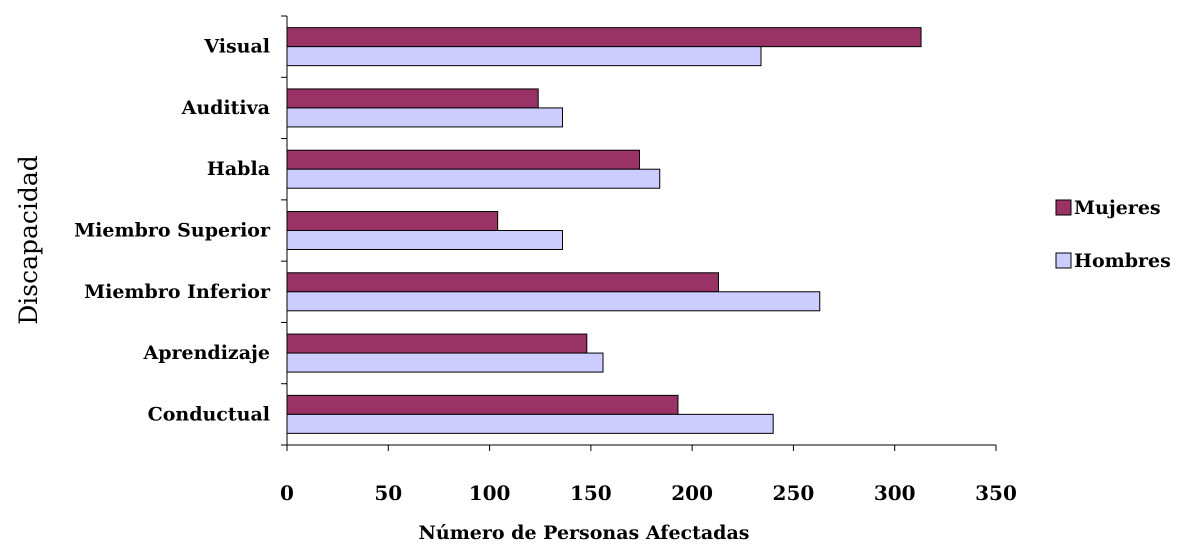 This screenshot has height=549, width=1186. What do you see at coordinates (236, 47) in the screenshot?
I see `category-label-visual: Visual` at bounding box center [236, 47].